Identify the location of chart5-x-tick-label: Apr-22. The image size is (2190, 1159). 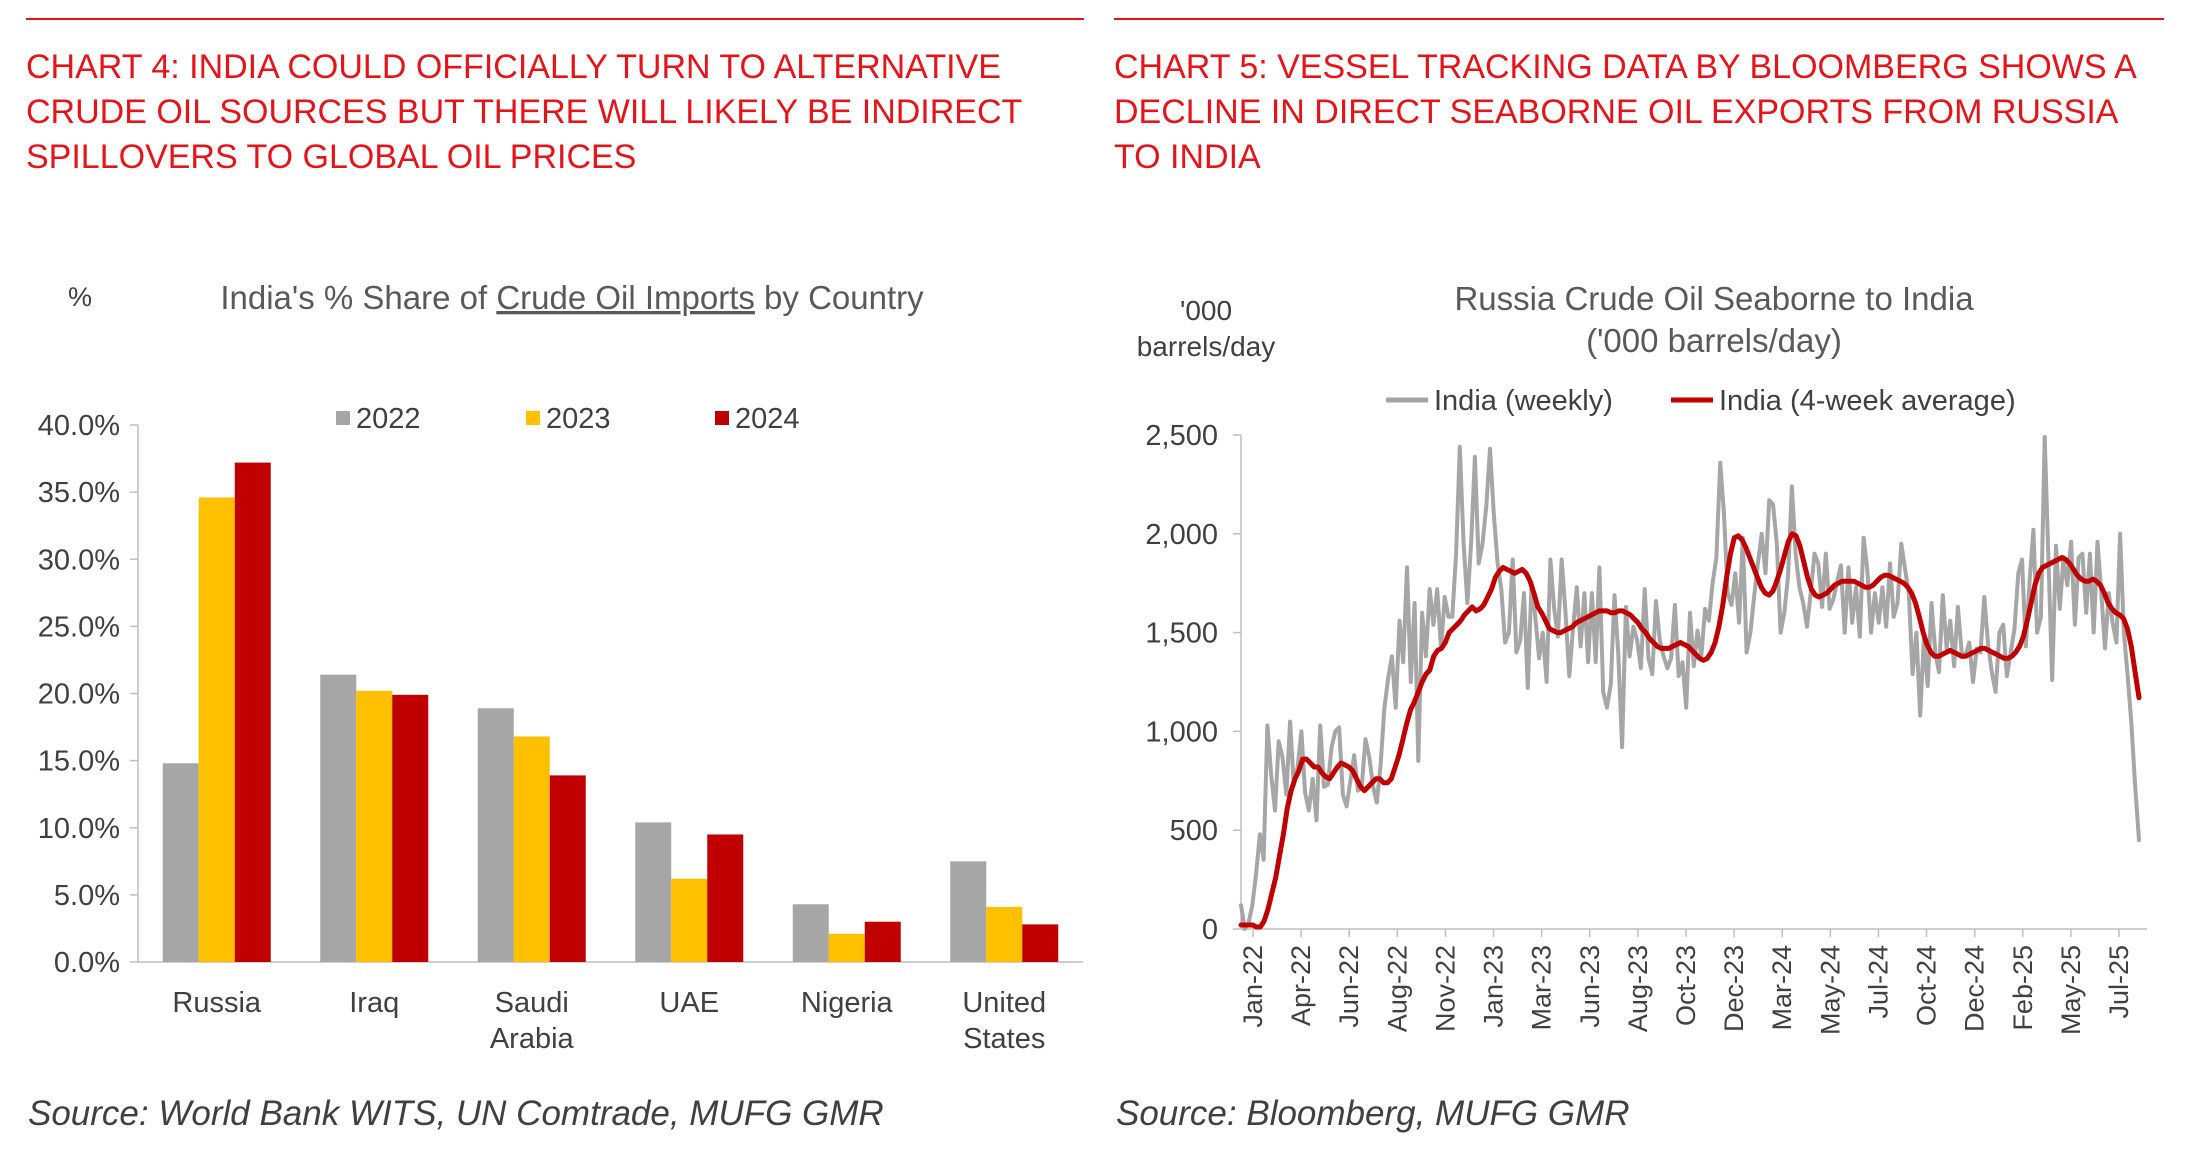
(1301, 985).